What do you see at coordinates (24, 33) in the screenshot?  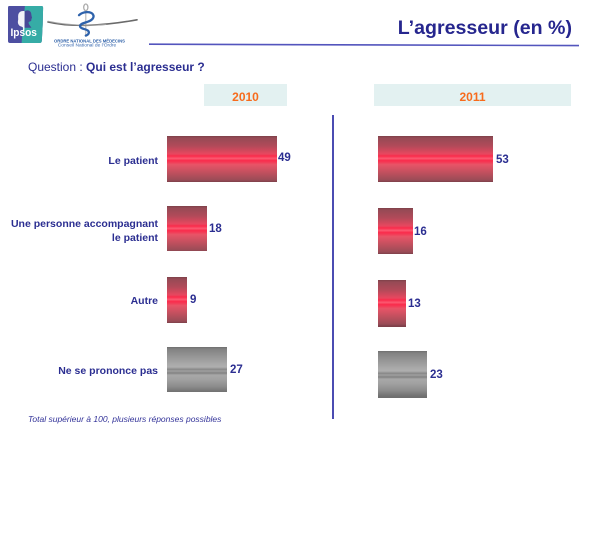 I see `svg-text: Ipsos` at bounding box center [24, 33].